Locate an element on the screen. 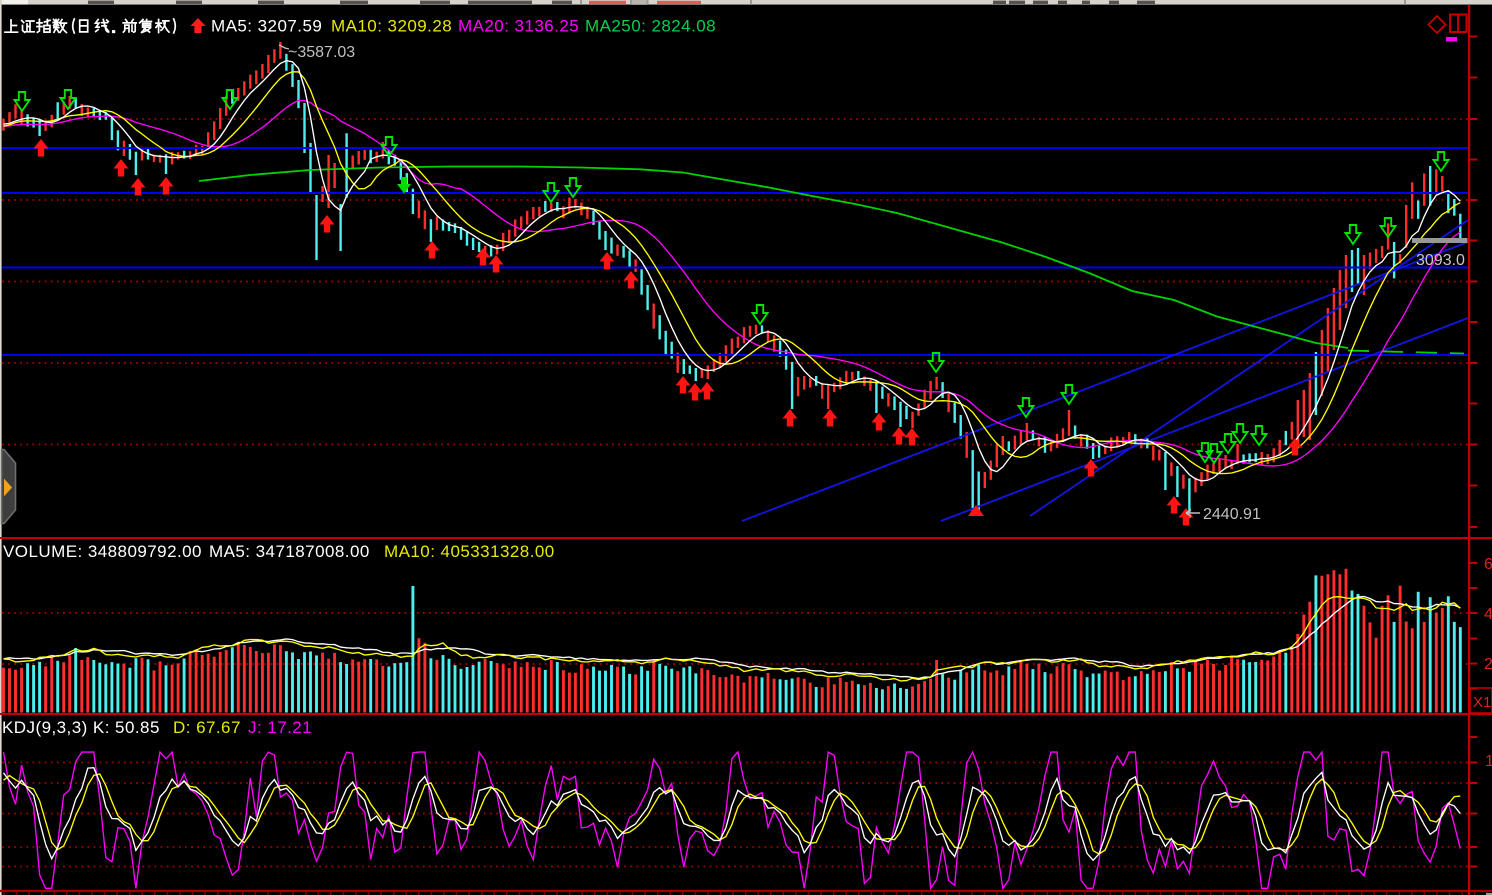 The width and height of the screenshot is (1492, 895). svg-text: MA5: 347187008.00 is located at coordinates (289, 551).